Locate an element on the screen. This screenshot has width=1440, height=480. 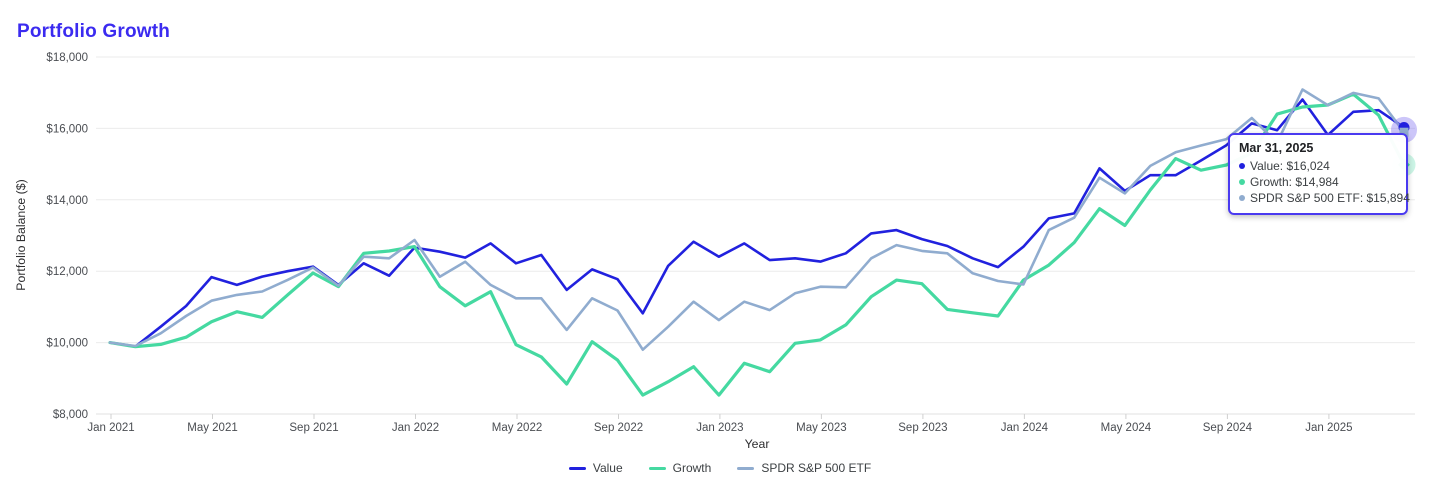
tooltip-series-row: SPDR S&P 500 ETF: $15,894 is located at coordinates (1324, 198).